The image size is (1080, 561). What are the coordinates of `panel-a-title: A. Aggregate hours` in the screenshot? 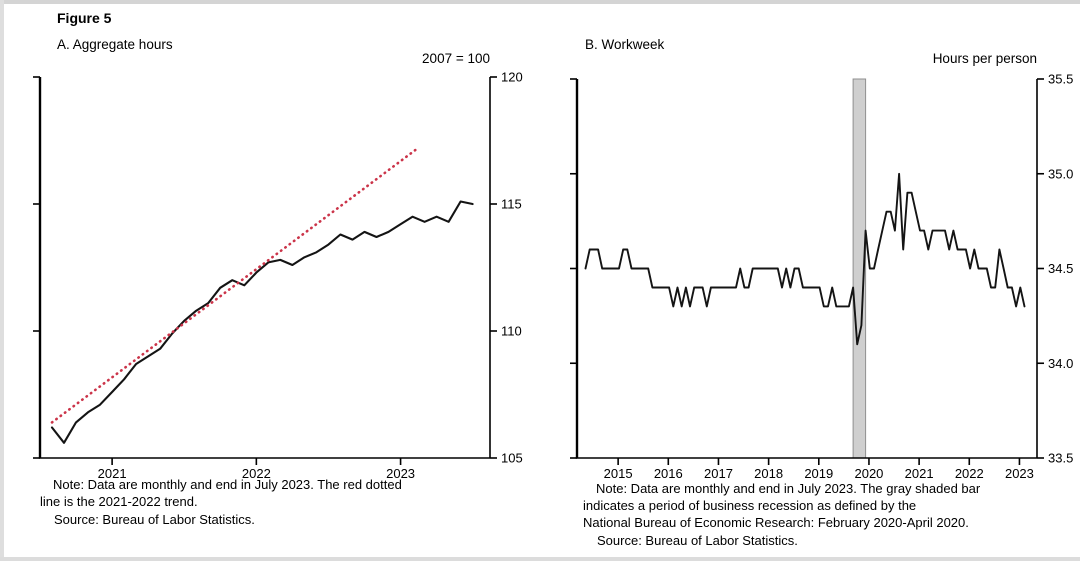 It's located at (115, 44).